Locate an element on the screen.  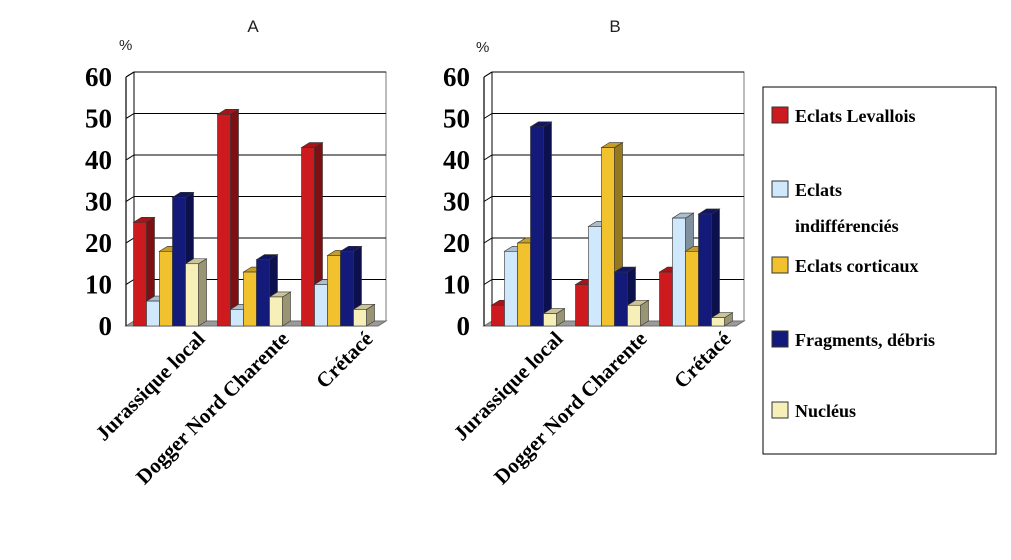
legend-label: indifférenciés is located at coordinates (847, 226).